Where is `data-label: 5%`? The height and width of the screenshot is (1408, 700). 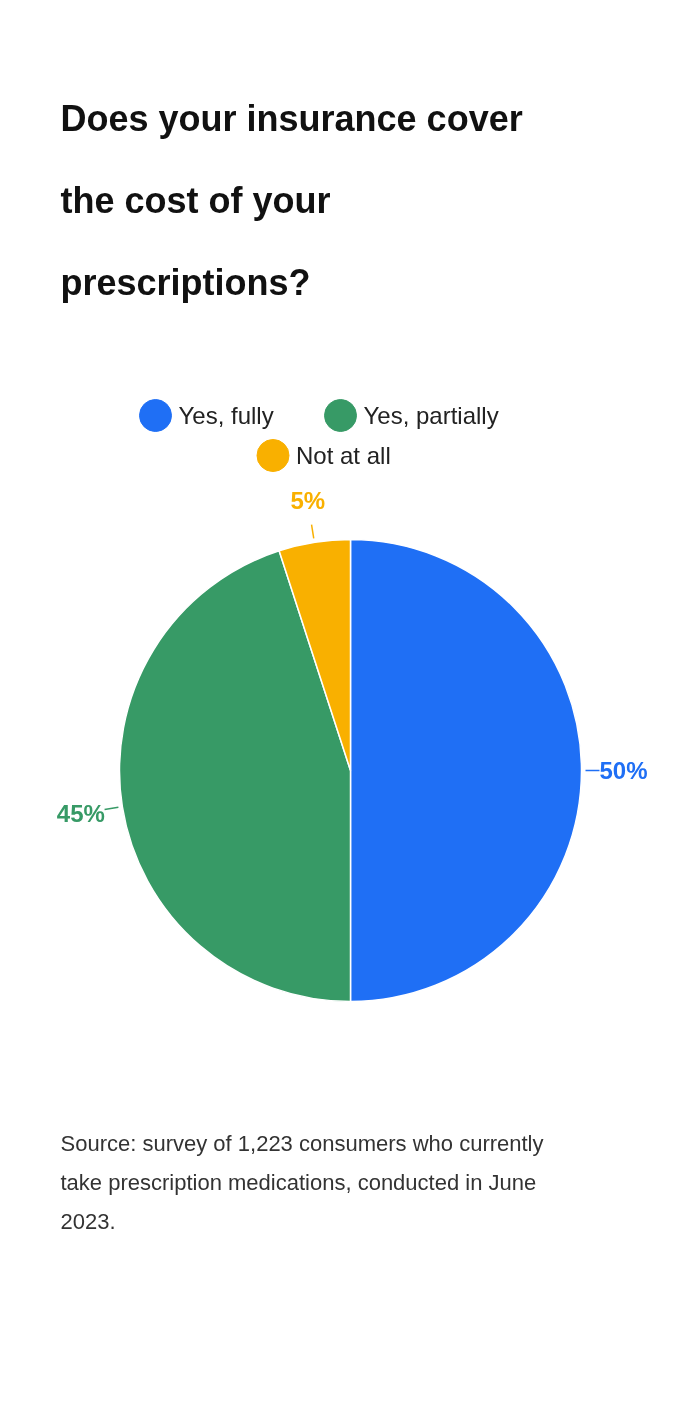
data-label: 5% is located at coordinates (308, 501).